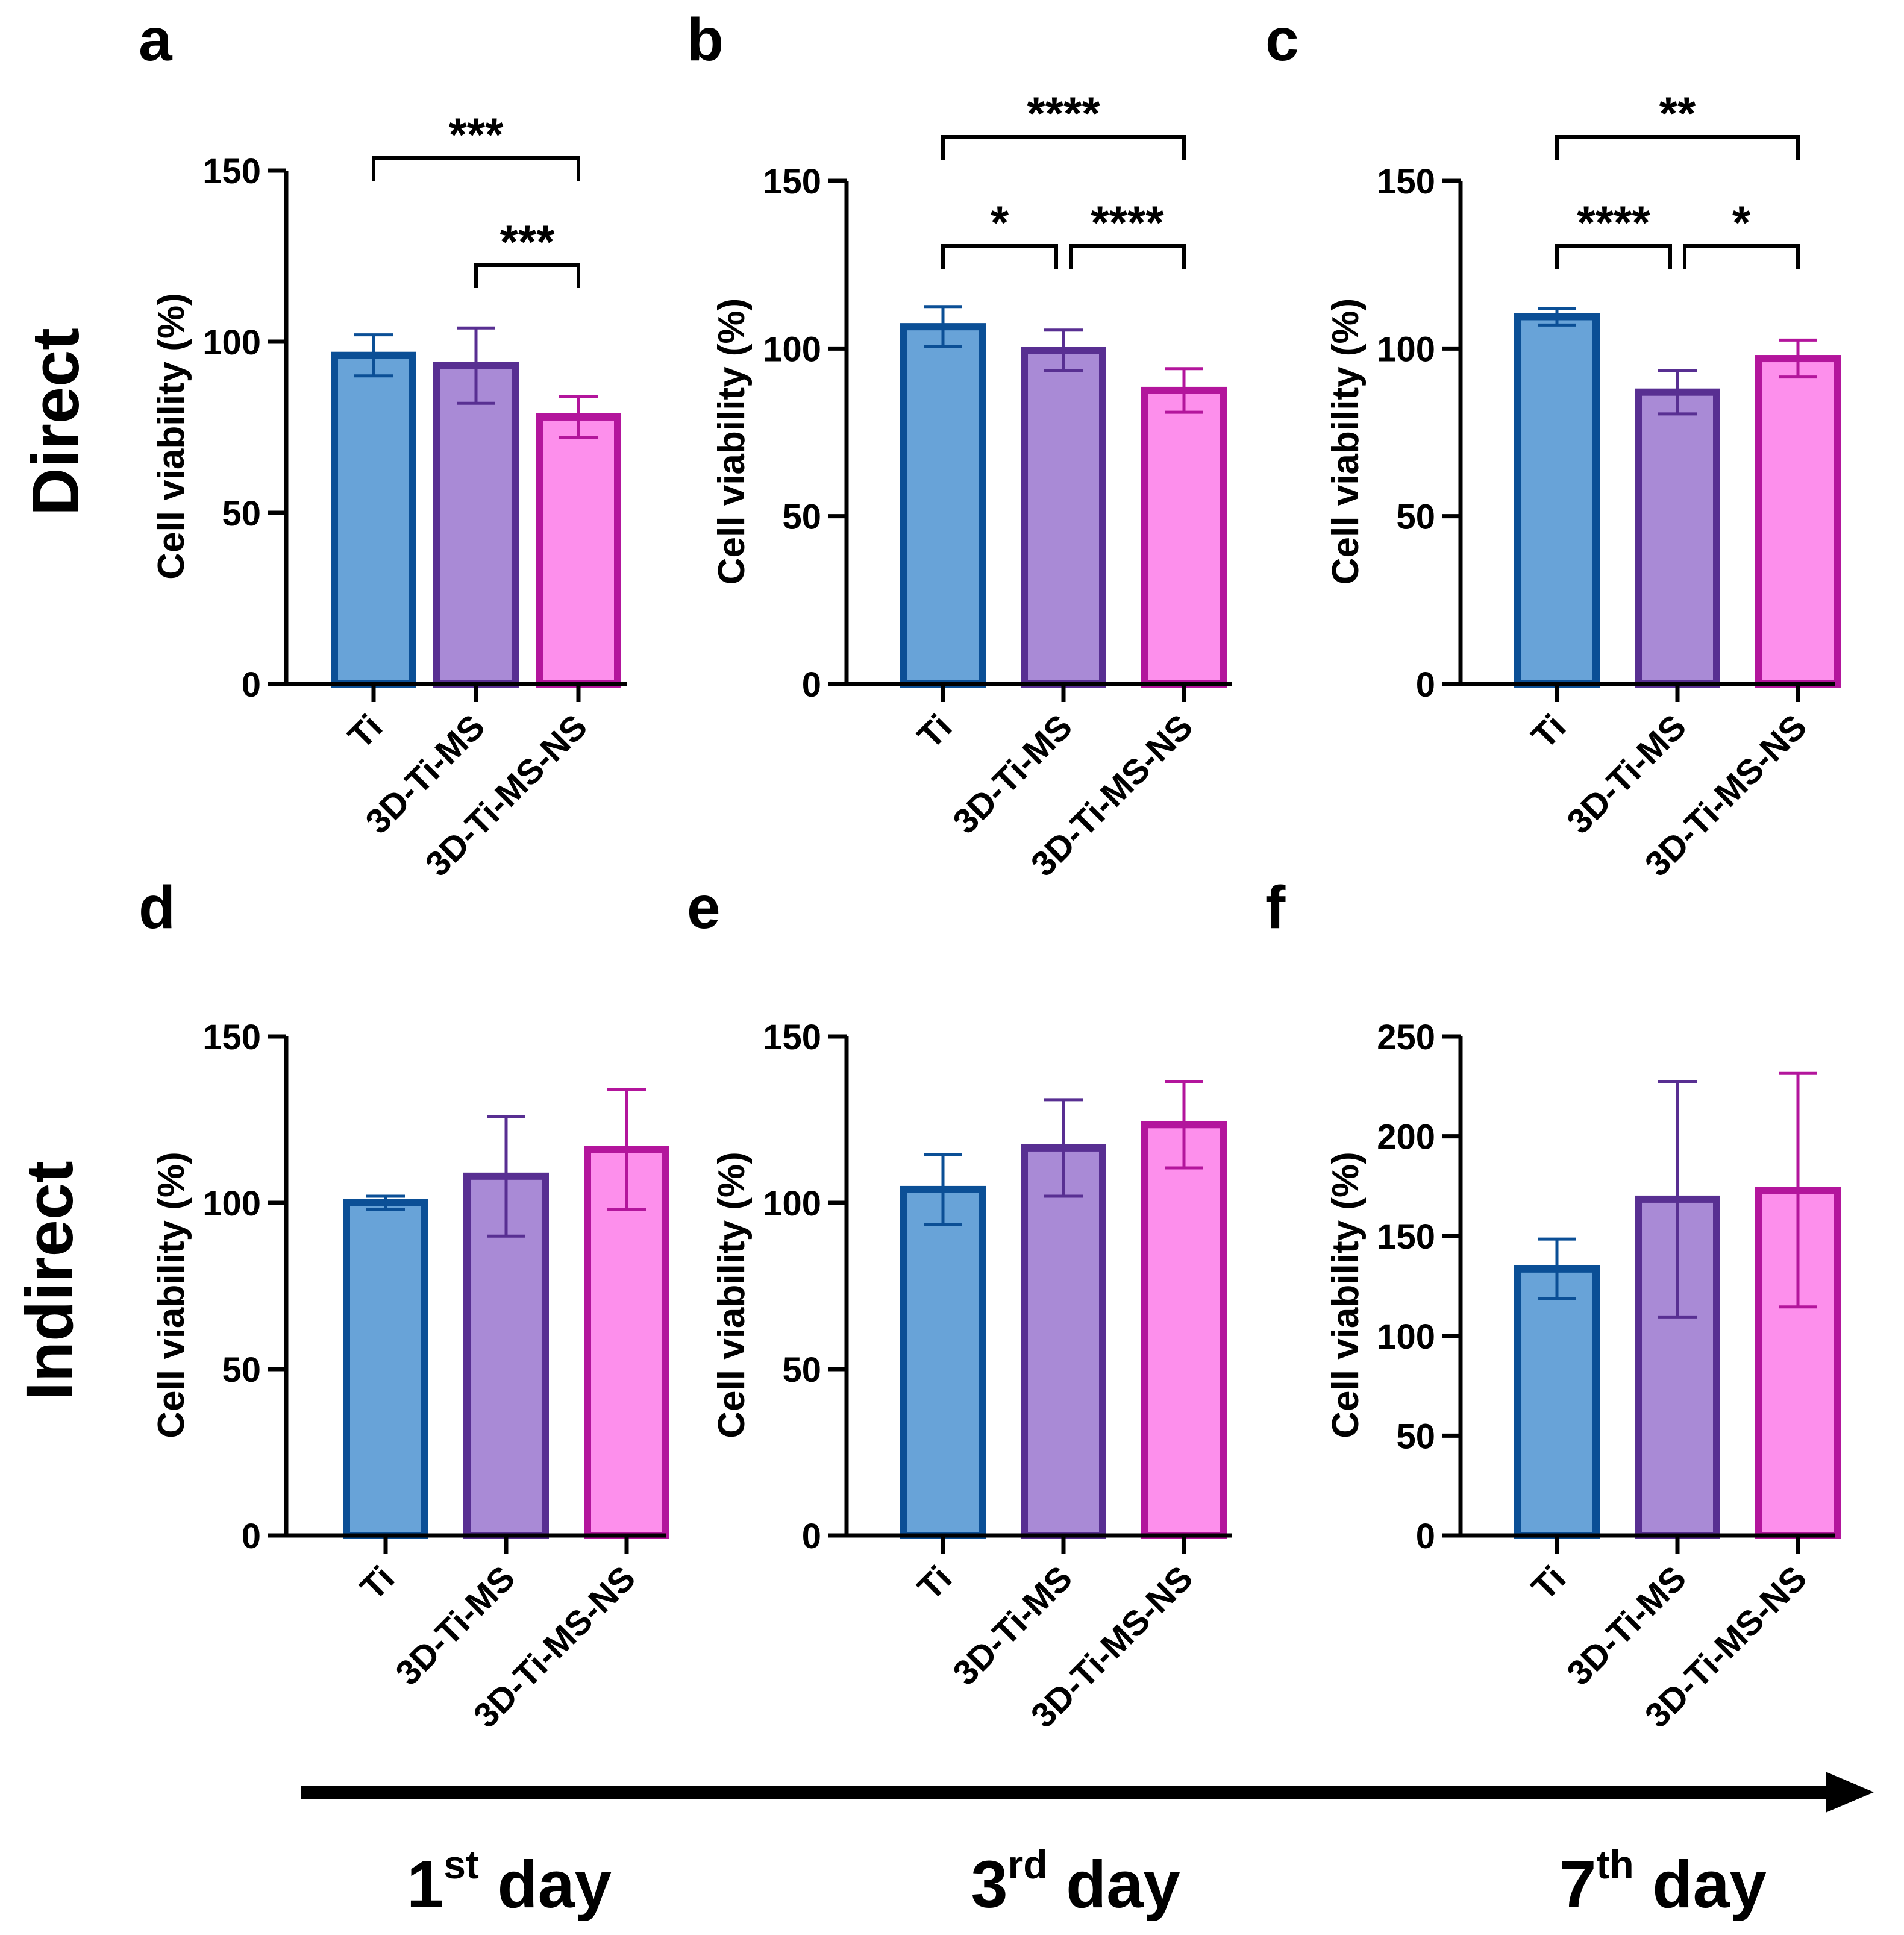  What do you see at coordinates (1850, 1792) in the screenshot?
I see `time-arrow-head` at bounding box center [1850, 1792].